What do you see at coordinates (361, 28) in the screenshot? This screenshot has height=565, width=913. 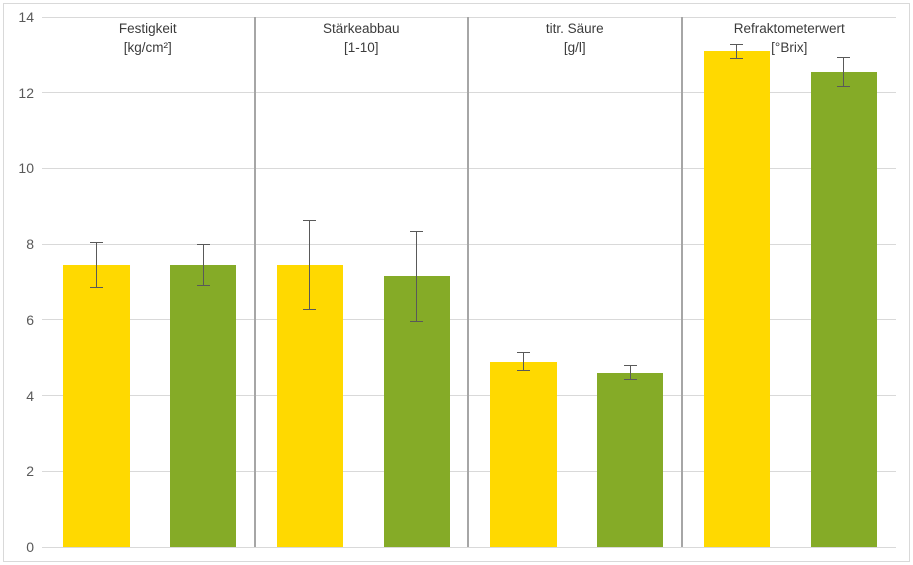 I see `group-title: Stärkeabbau` at bounding box center [361, 28].